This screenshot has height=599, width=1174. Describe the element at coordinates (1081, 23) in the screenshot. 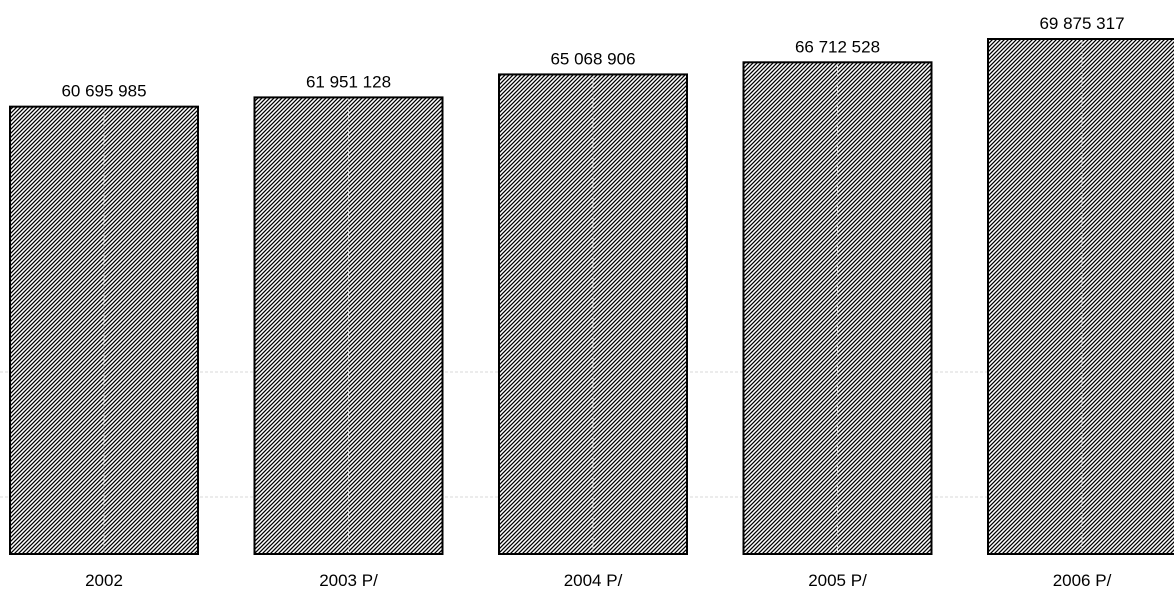

I see `data-label: 69 875 317` at that location.